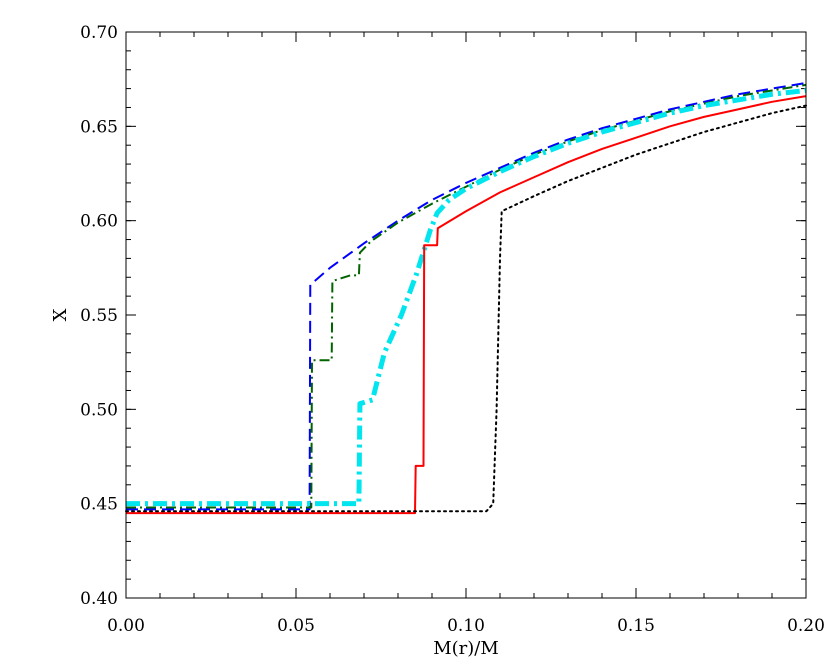 The height and width of the screenshot is (664, 830). Describe the element at coordinates (126, 626) in the screenshot. I see `x-tick-label: 0.00` at that location.